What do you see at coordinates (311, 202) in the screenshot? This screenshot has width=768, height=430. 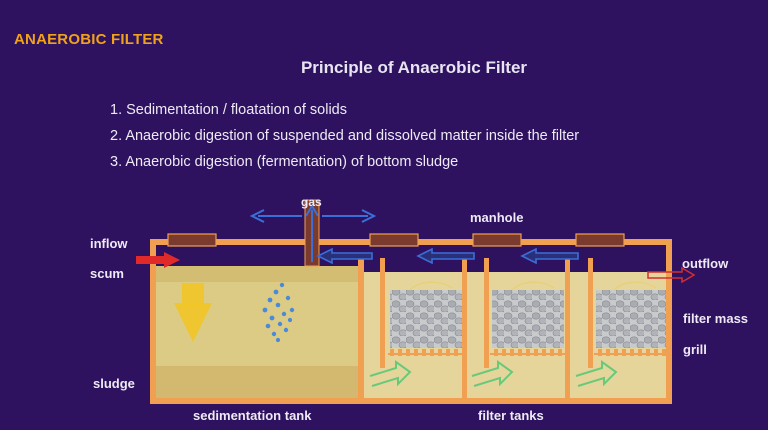 I see `gas-label: gas` at bounding box center [311, 202].